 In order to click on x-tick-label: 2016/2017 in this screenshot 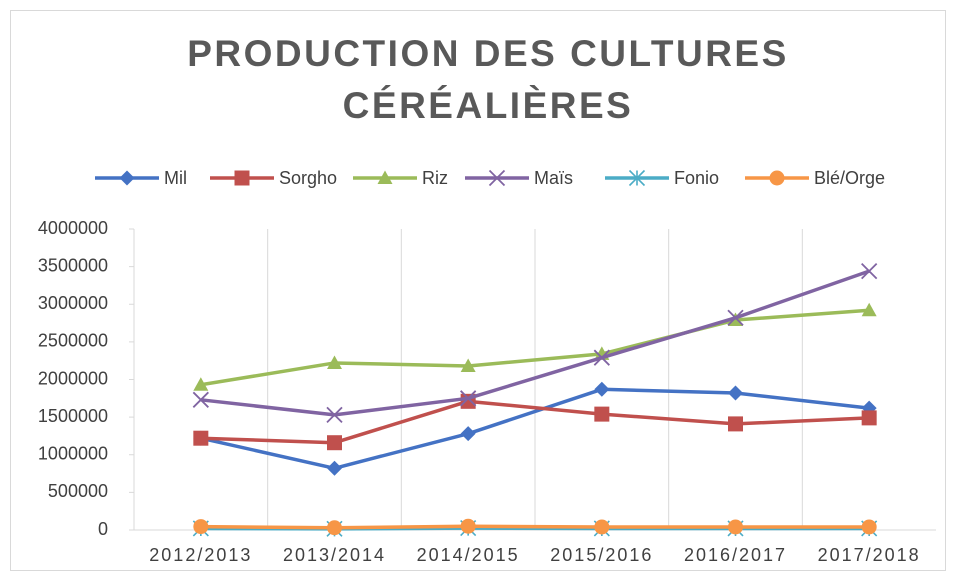, I will do `click(735, 555)`.